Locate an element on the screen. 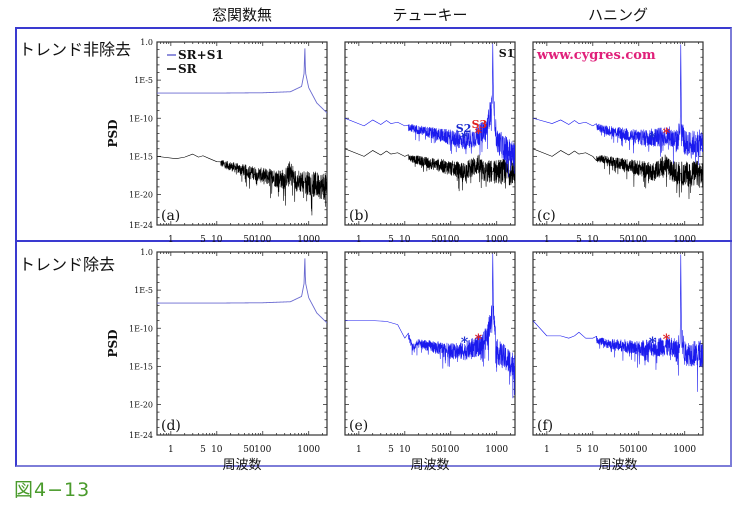  figure-caption: 図4−13 is located at coordinates (52, 490).